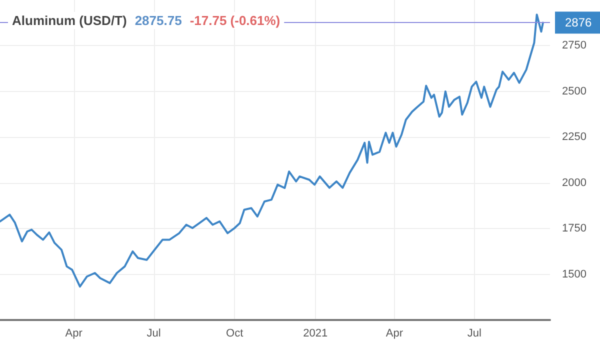  What do you see at coordinates (574, 228) in the screenshot?
I see `y-tick-label: 1750` at bounding box center [574, 228].